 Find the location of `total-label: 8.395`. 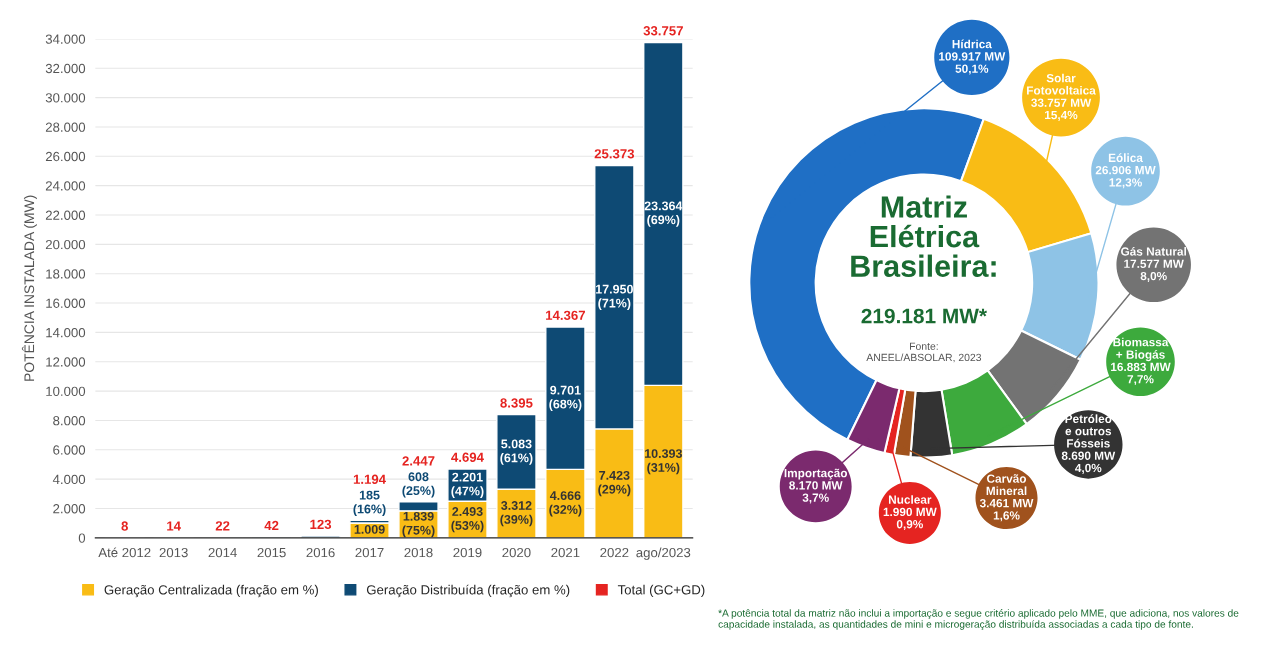

total-label: 8.395 is located at coordinates (516, 403).